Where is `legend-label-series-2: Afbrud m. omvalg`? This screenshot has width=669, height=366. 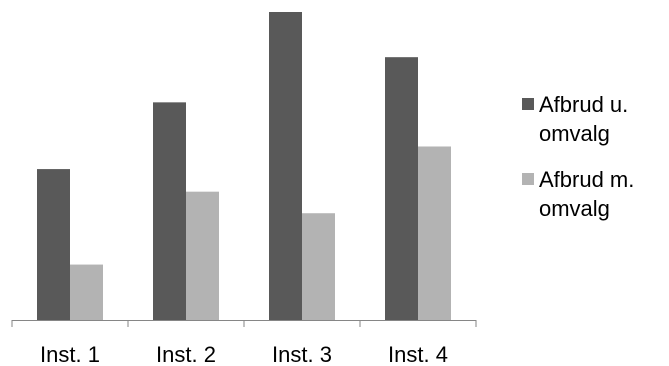
legend-label-series-2: Afbrud m. omvalg is located at coordinates (587, 194).